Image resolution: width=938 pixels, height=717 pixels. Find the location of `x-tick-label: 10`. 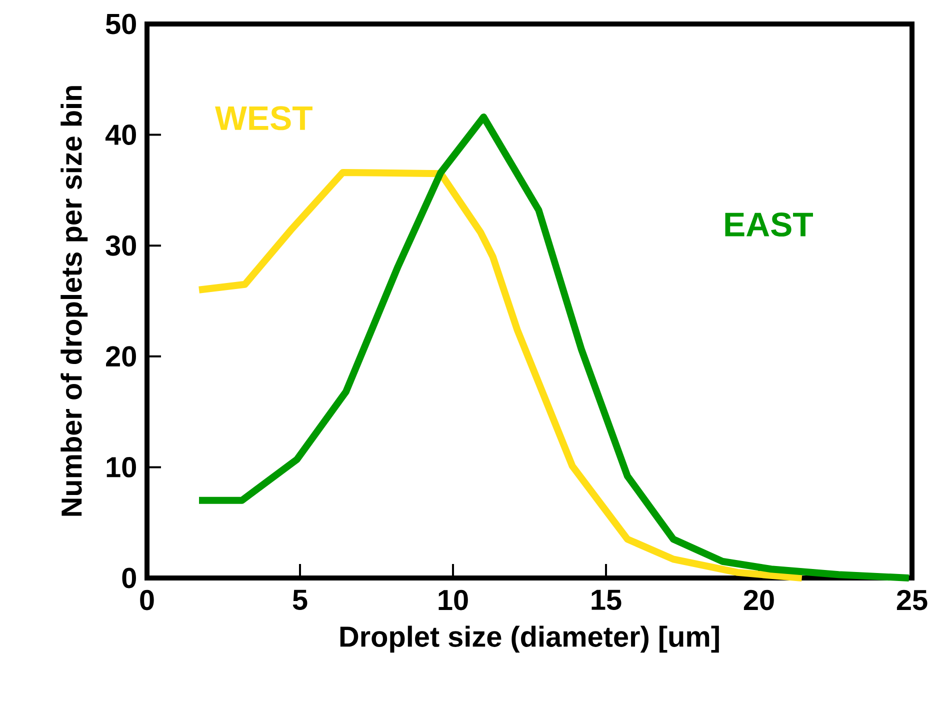

x-tick-label: 10 is located at coordinates (453, 600).